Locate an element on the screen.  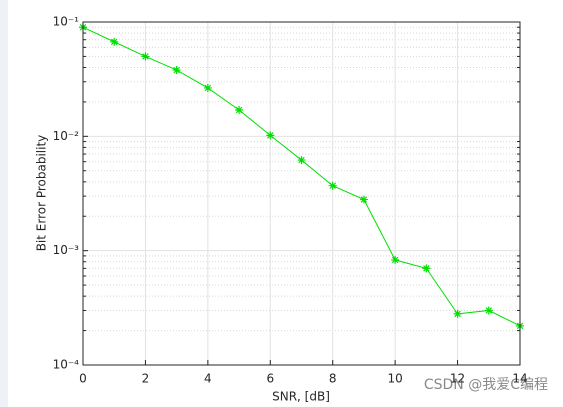
x-tick-label: 4 is located at coordinates (208, 379).